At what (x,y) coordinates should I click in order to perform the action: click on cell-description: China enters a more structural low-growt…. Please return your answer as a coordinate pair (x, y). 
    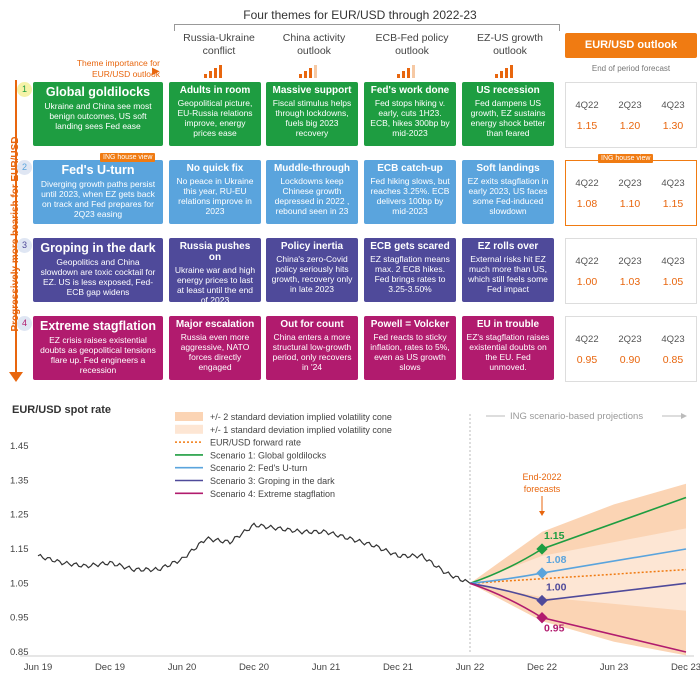
    Looking at the image, I should click on (312, 352).